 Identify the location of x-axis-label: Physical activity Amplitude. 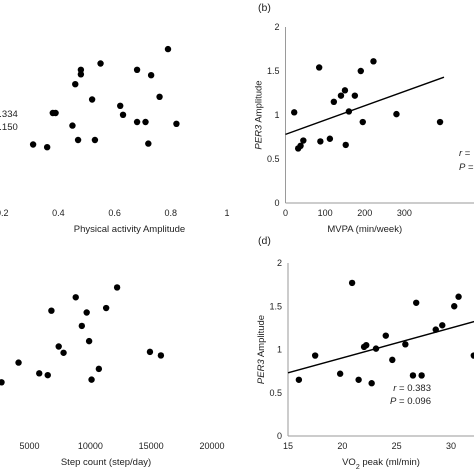
(129, 229).